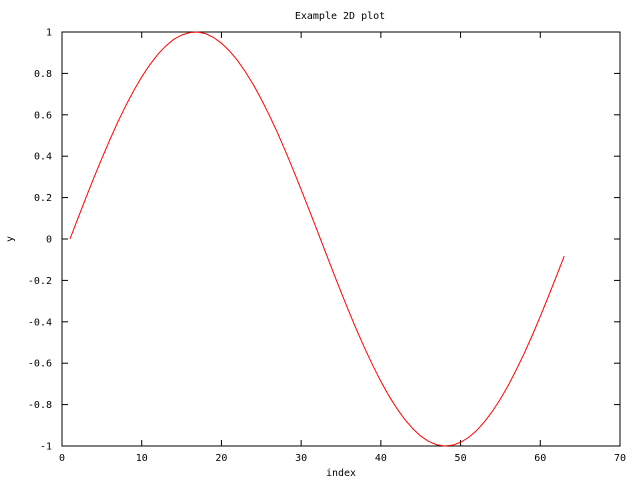  I want to click on y-axis-label: y, so click(10, 239).